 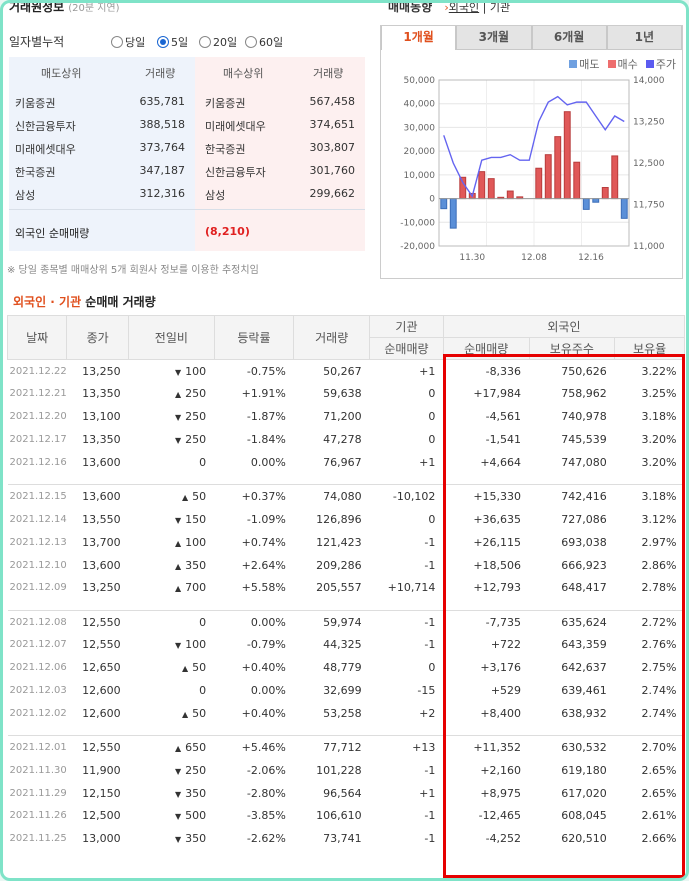 I want to click on filter-label: 일자별누적, so click(x=37, y=42).